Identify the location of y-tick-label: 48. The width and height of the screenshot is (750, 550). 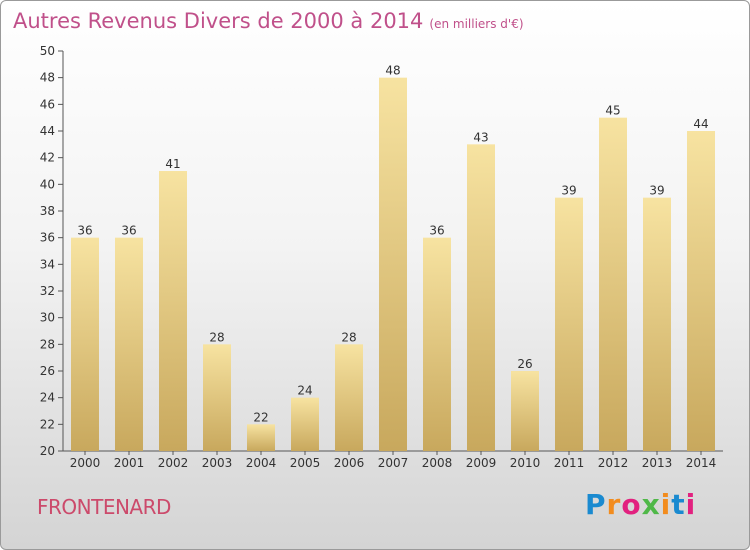
(47, 78).